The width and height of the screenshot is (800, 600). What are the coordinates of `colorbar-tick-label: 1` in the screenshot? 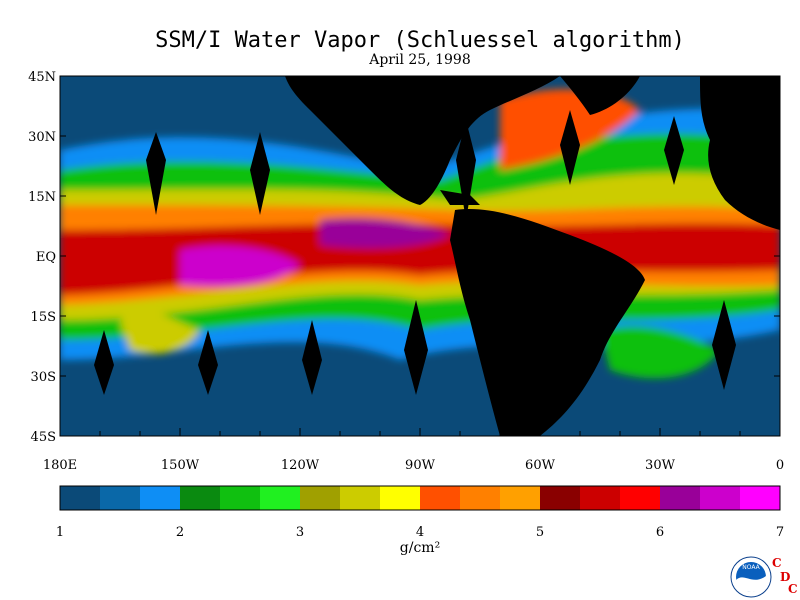 It's located at (60, 532).